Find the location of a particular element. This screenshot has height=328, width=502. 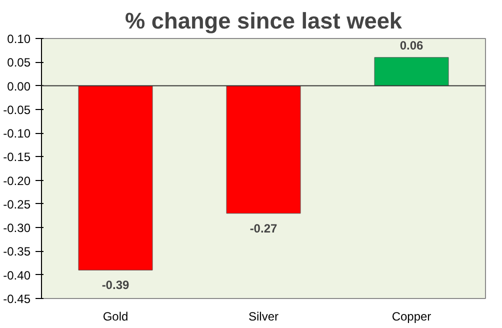

y-tick-label: -0.40 is located at coordinates (17, 275).